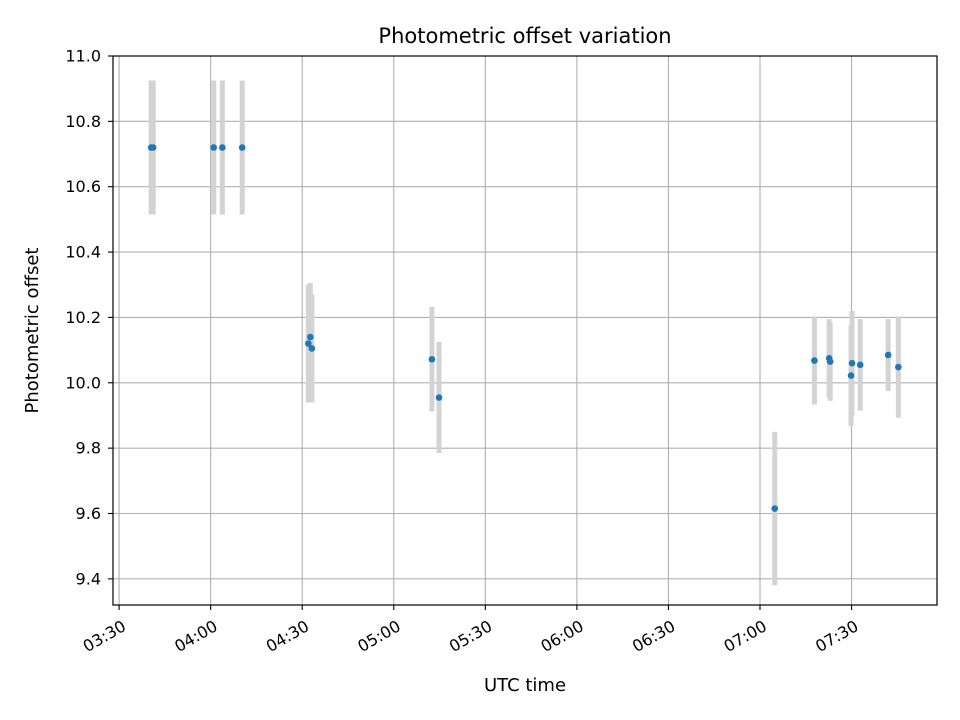 The image size is (960, 720). Describe the element at coordinates (83, 56) in the screenshot. I see `y-tick-label: 11.0` at that location.